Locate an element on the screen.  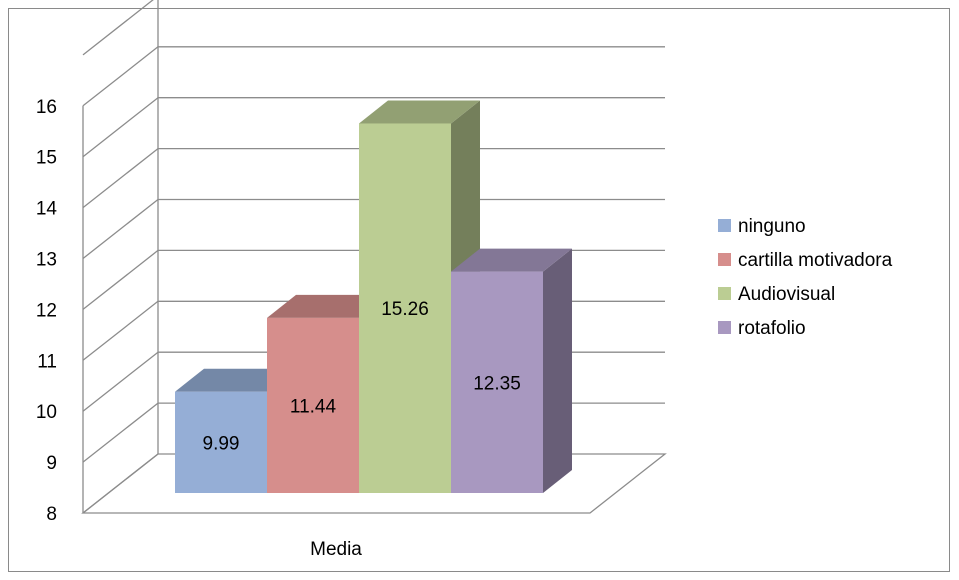
y-axis-ticks: 8 9 10 11 12 13 14 15 16 is located at coordinates (47, 311).